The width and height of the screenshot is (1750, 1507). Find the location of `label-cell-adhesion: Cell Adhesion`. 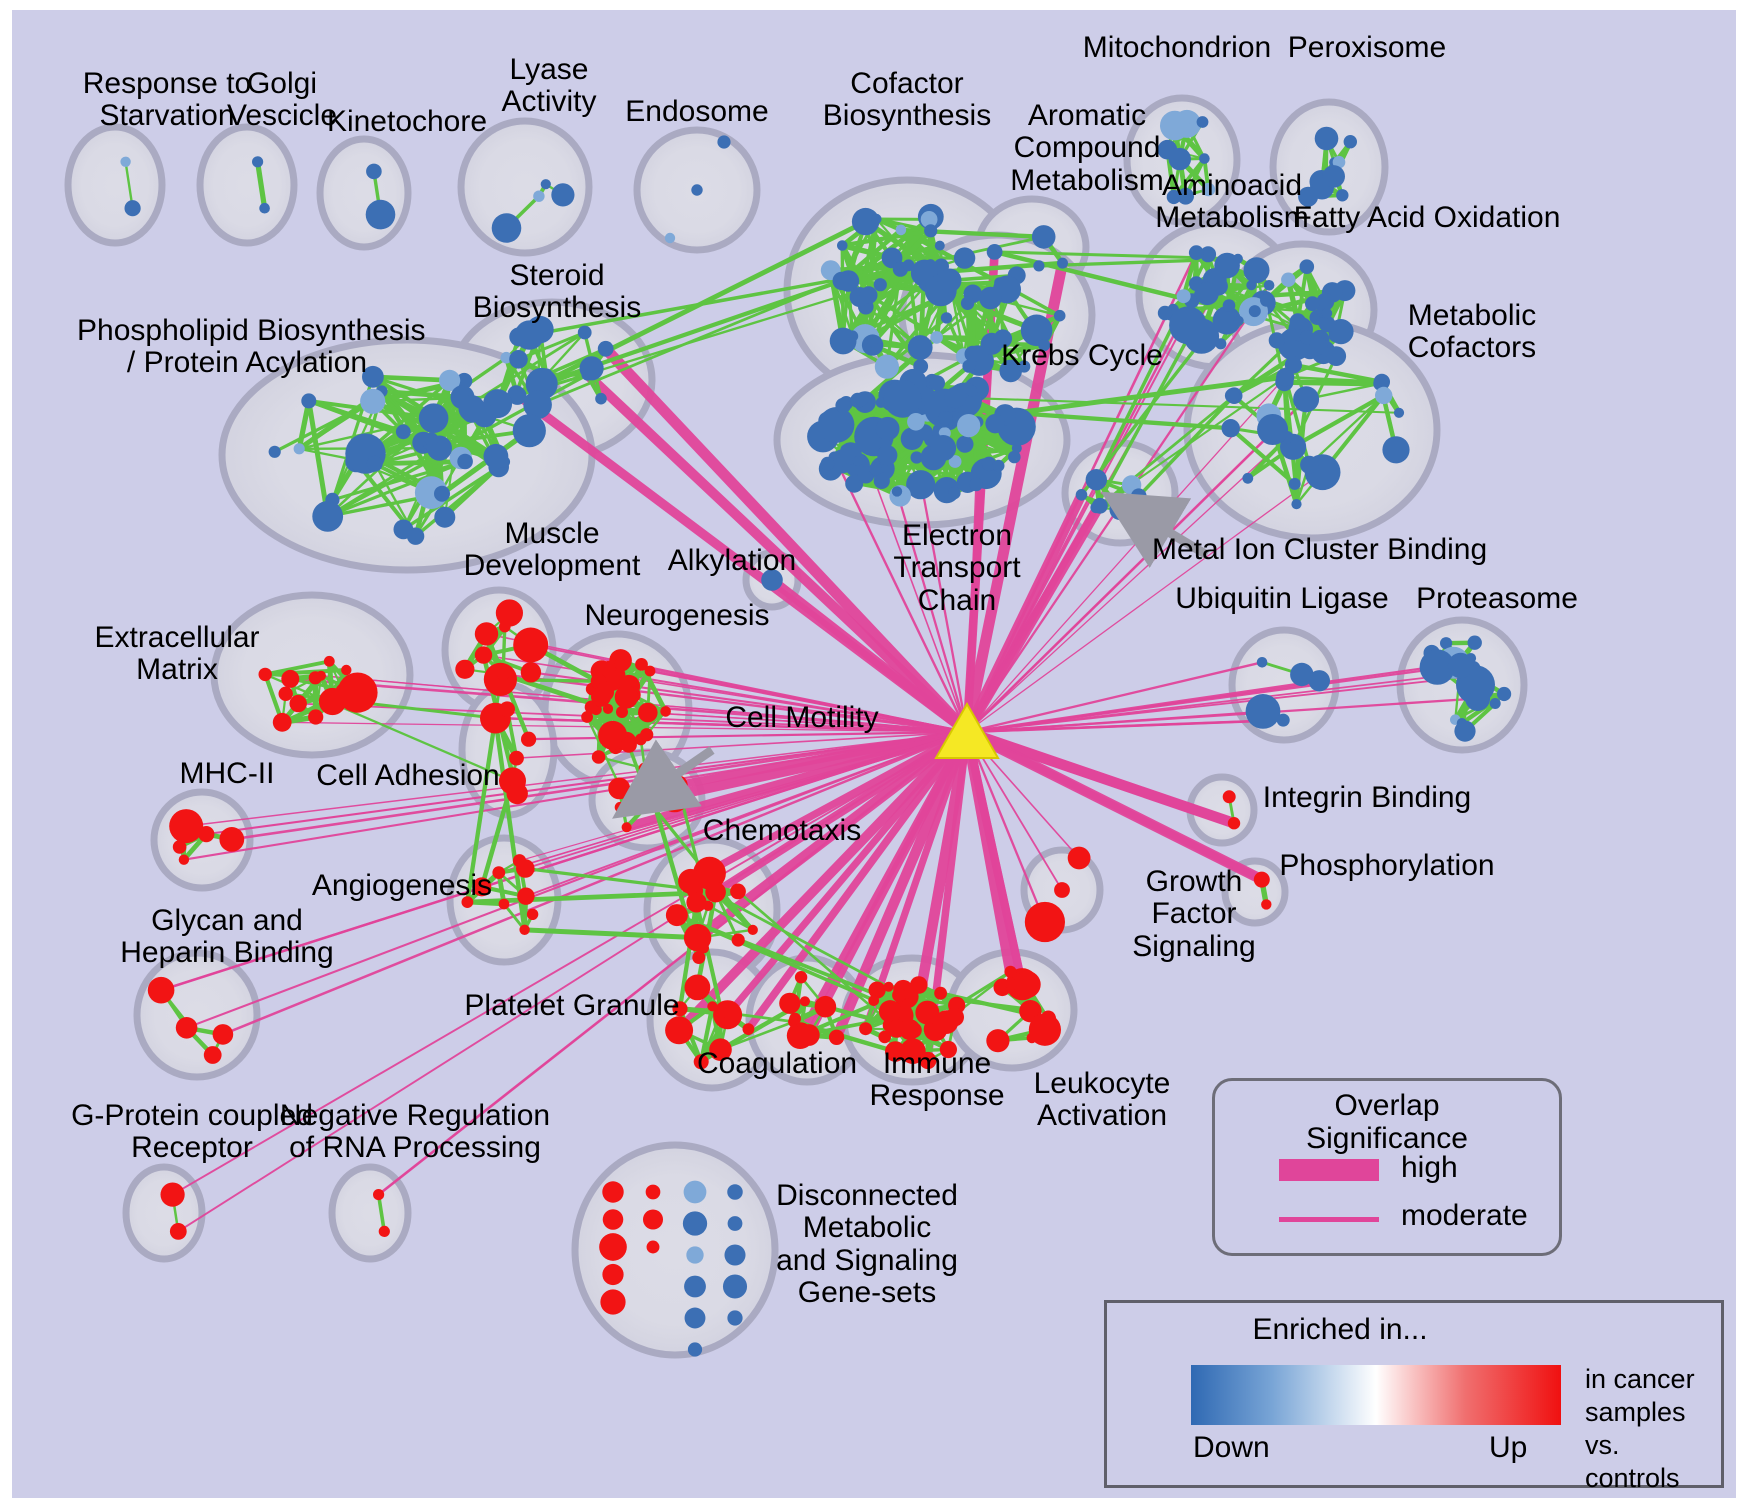

label-cell-adhesion: Cell Adhesion is located at coordinates (408, 775).